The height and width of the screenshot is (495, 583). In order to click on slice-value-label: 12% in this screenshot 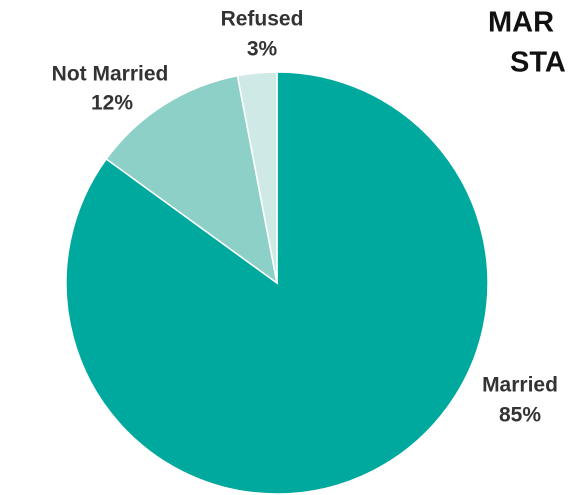, I will do `click(112, 103)`.